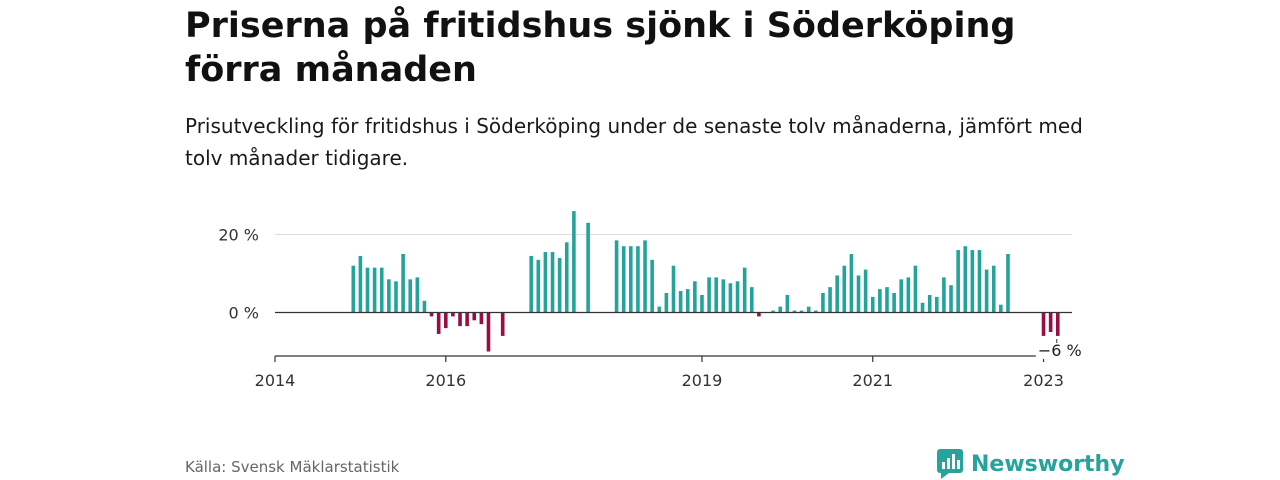 The width and height of the screenshot is (1280, 480). What do you see at coordinates (1031, 464) in the screenshot?
I see `brand-logo: Newsworthy` at bounding box center [1031, 464].